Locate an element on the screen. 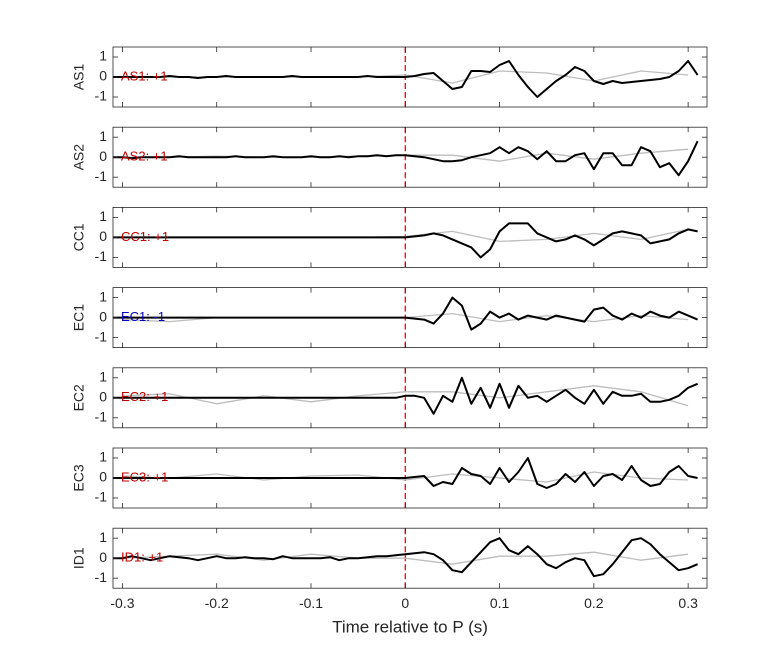 The image size is (782, 657). trace-label: AS1: +1 is located at coordinates (144, 75).